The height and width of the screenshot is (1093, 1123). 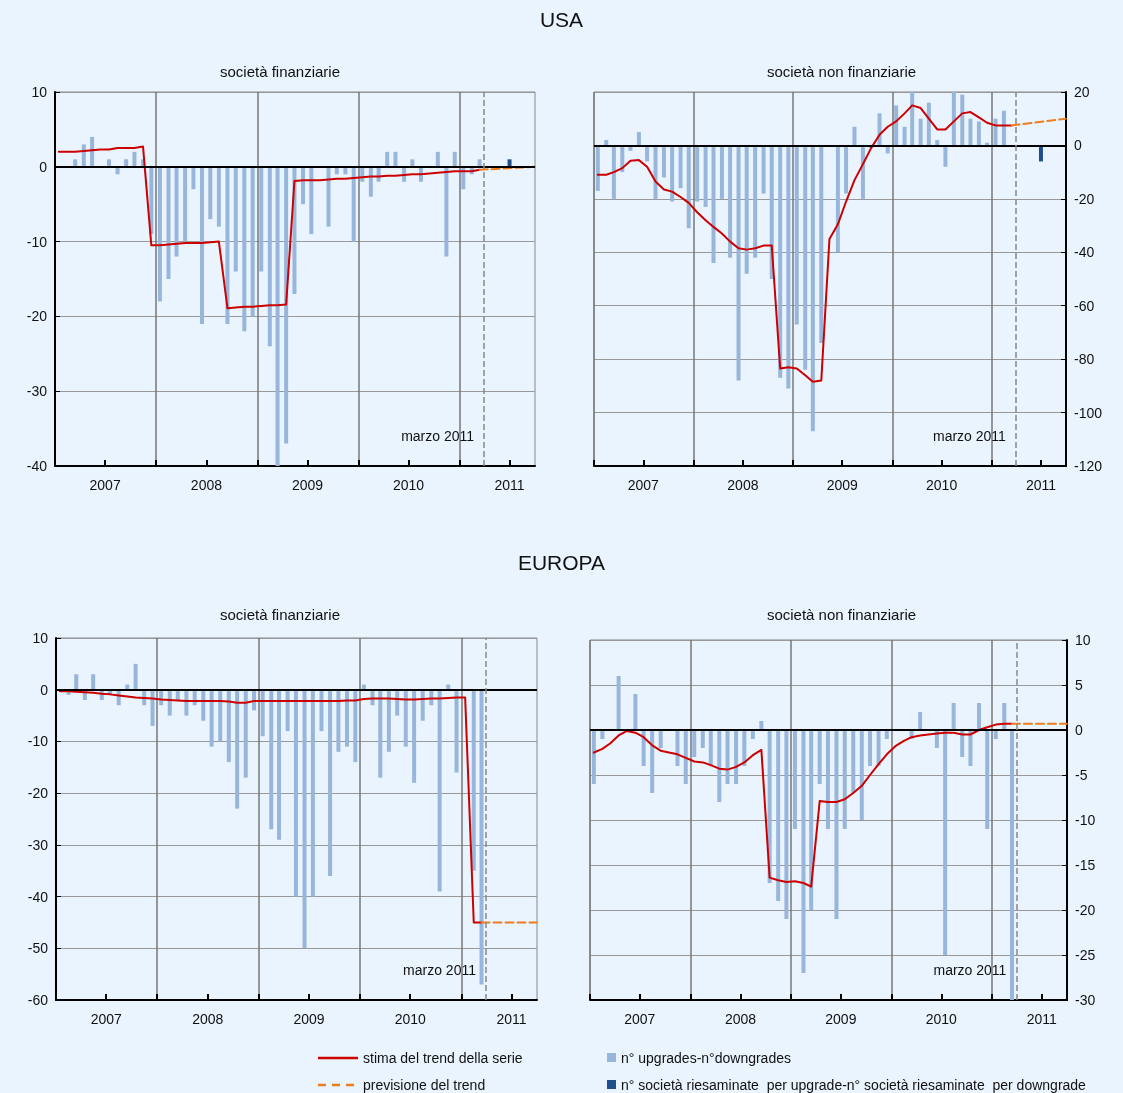 I want to click on y-tick-label: -30, so click(x=37, y=391).